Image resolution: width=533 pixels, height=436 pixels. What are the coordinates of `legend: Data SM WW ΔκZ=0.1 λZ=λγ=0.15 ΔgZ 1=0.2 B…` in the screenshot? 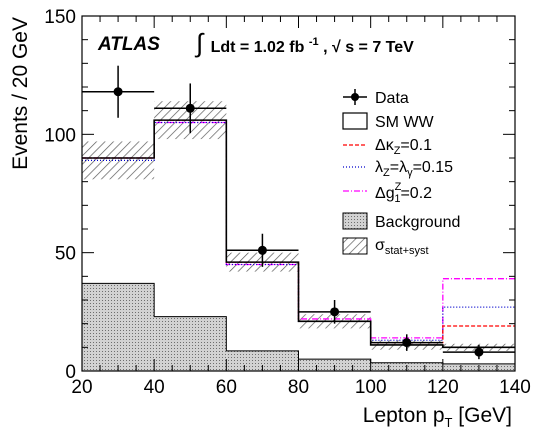 It's located at (401, 173).